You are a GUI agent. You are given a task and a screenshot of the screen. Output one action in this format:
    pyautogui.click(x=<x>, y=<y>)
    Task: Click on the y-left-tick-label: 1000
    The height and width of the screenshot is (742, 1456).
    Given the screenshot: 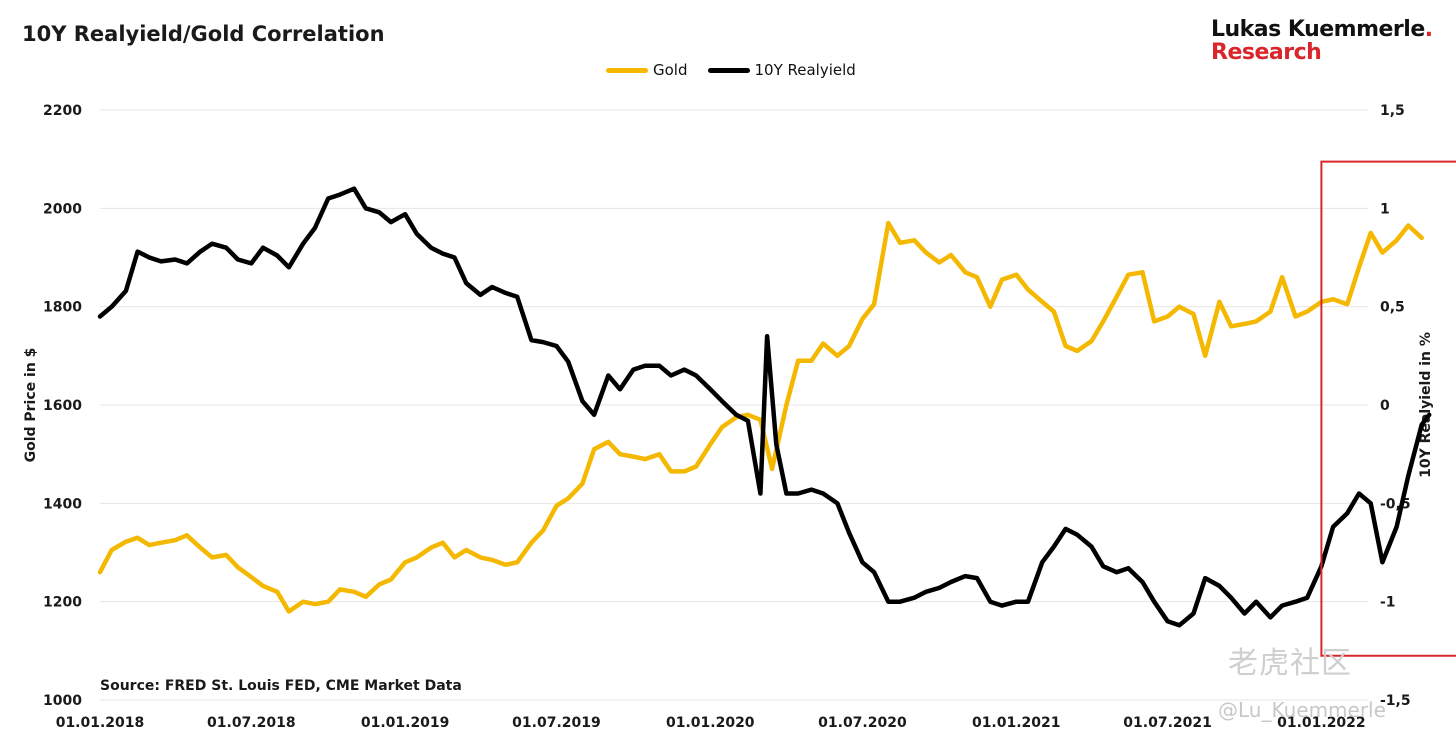 What is the action you would take?
    pyautogui.click(x=62, y=701)
    